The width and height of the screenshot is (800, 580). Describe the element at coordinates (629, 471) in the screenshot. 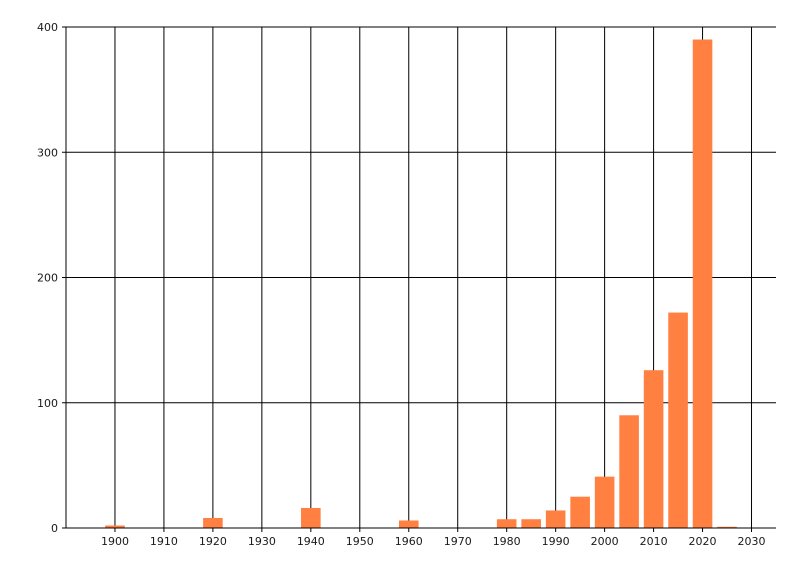

I see `bar-2005` at that location.